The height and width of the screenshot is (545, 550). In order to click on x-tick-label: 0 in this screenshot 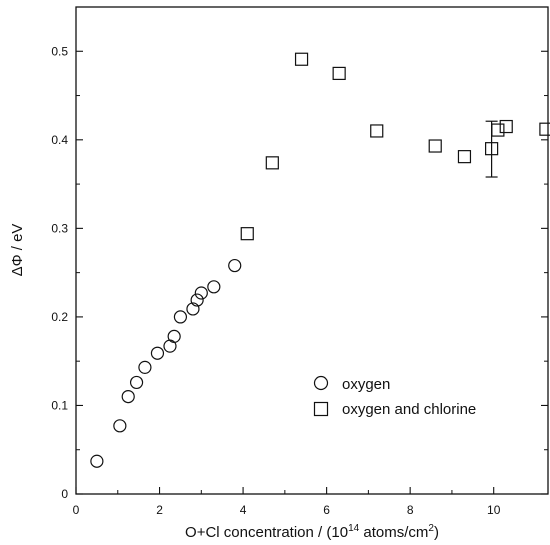, I will do `click(76, 510)`.